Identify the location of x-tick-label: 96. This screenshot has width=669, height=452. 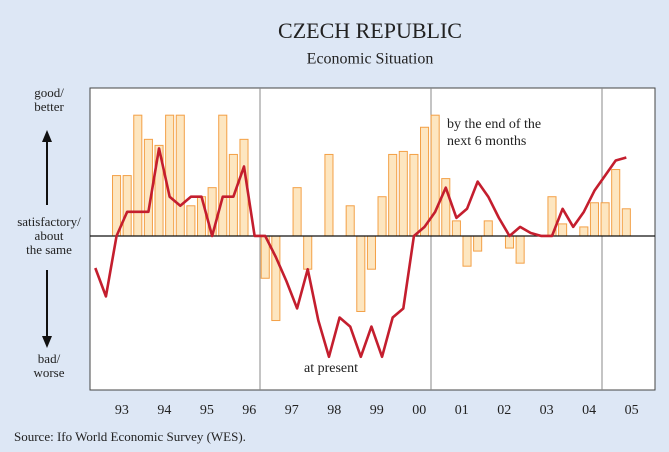
(249, 410).